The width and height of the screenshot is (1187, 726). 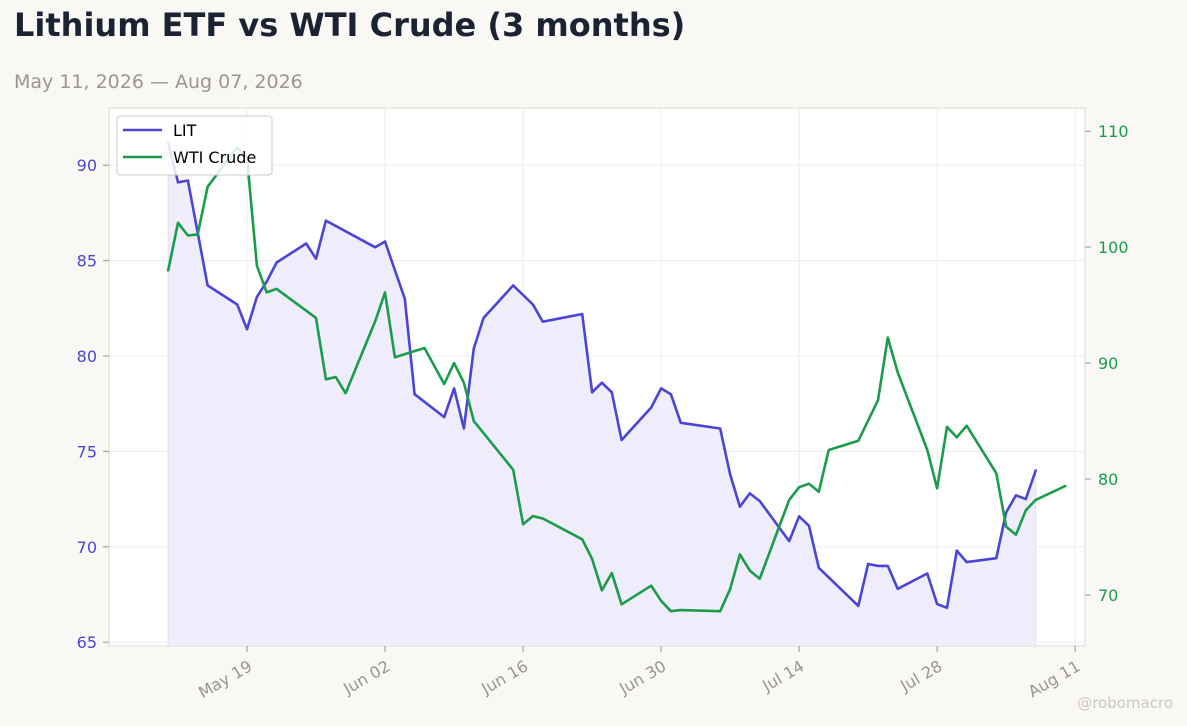 I want to click on y-left-tick-label: 75, so click(x=87, y=451).